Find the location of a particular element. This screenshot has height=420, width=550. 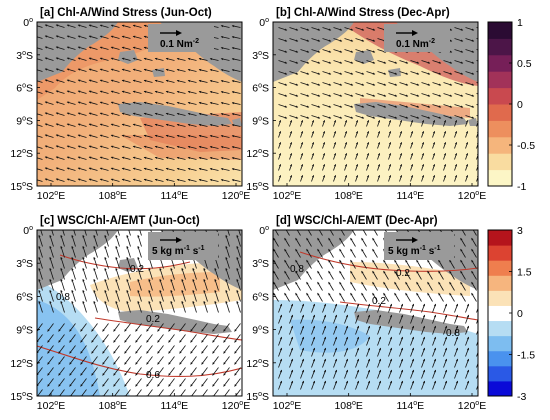

panel-b-reference-vector: 0.1 Nm-2 is located at coordinates (417, 38).